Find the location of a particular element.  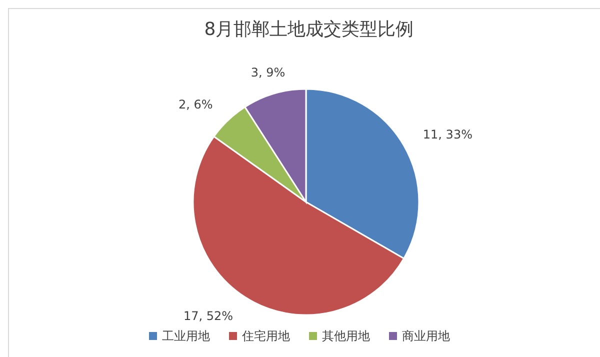

data-label: 11, 33% is located at coordinates (447, 135).